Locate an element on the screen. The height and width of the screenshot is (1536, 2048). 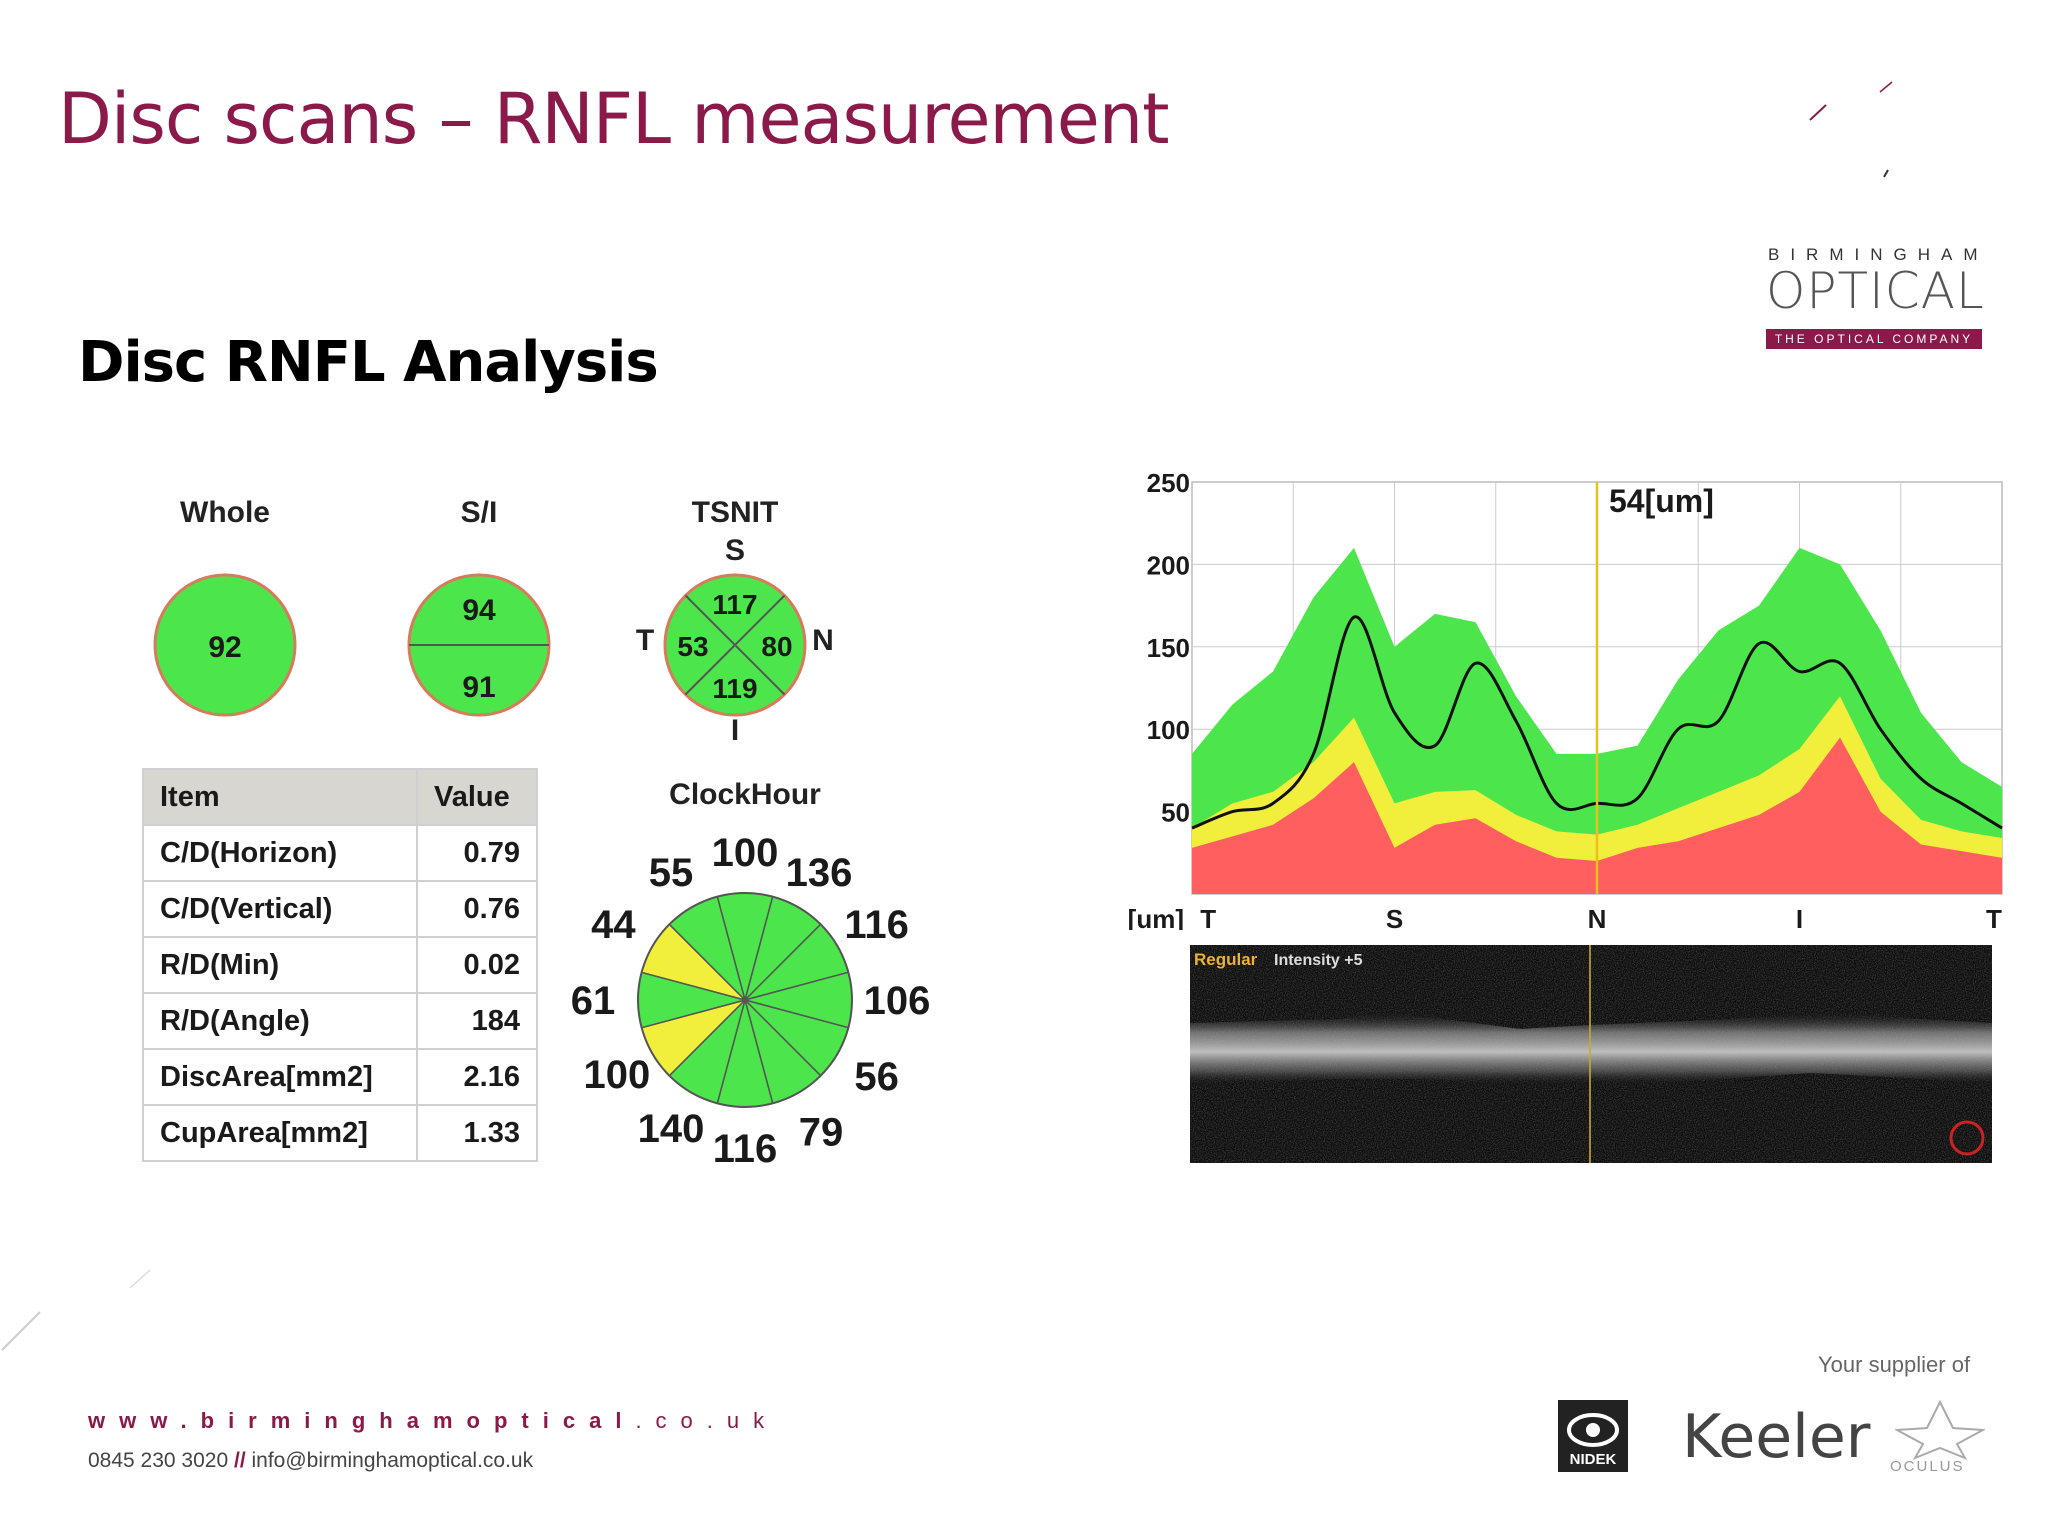
chart-y-tick: 50 is located at coordinates (1175, 813).